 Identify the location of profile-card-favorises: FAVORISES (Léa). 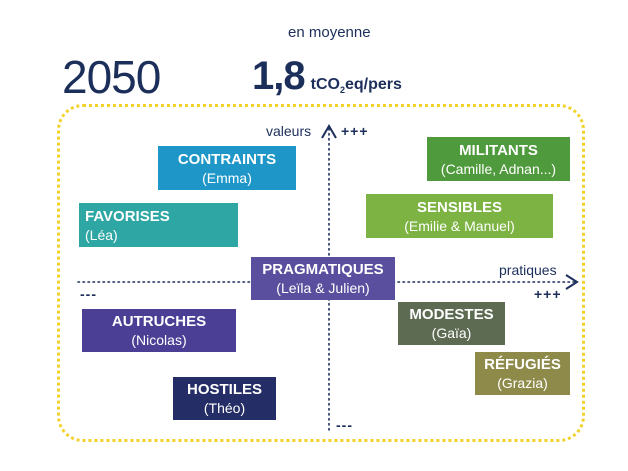
(158, 225).